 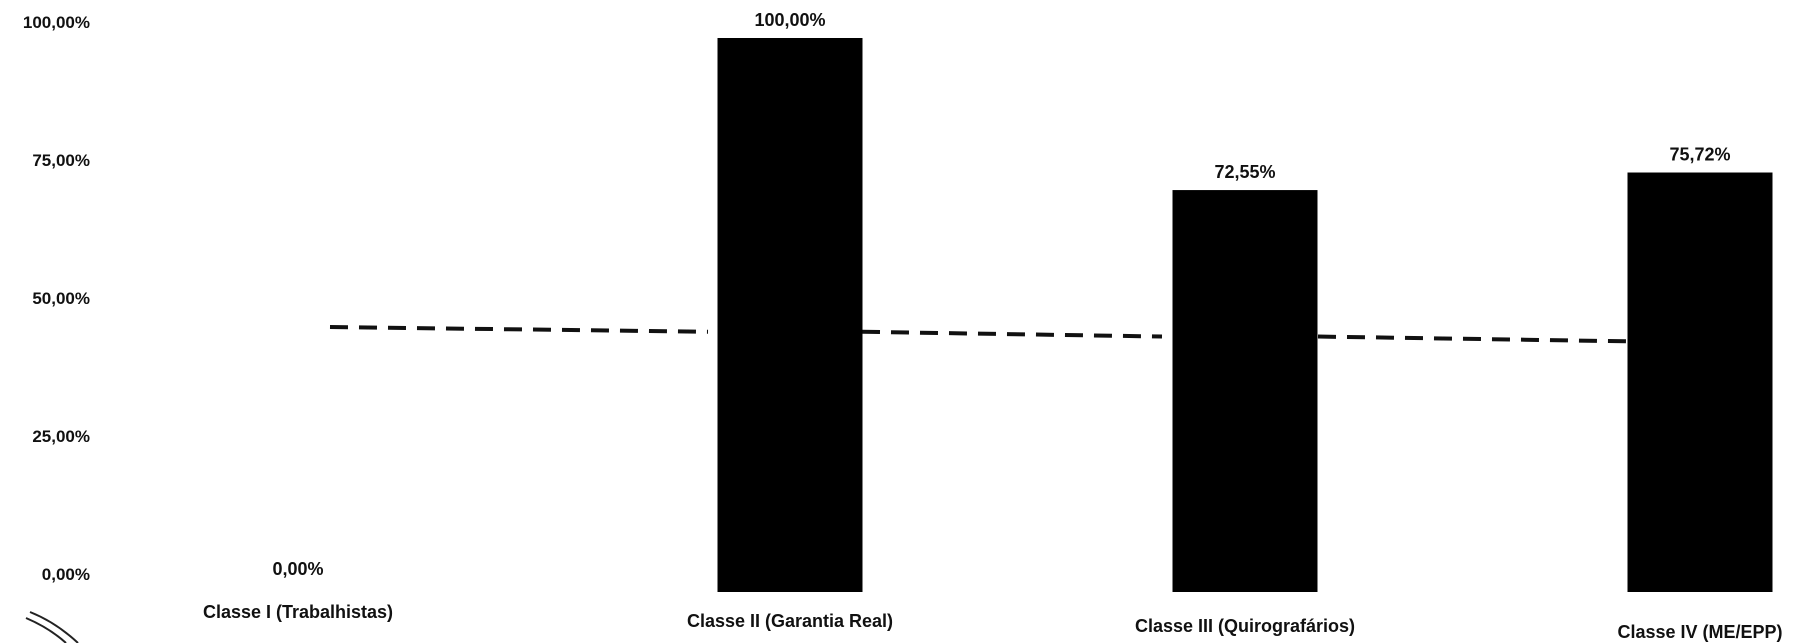 What do you see at coordinates (297, 569) in the screenshot?
I see `data-label: 0,00%` at bounding box center [297, 569].